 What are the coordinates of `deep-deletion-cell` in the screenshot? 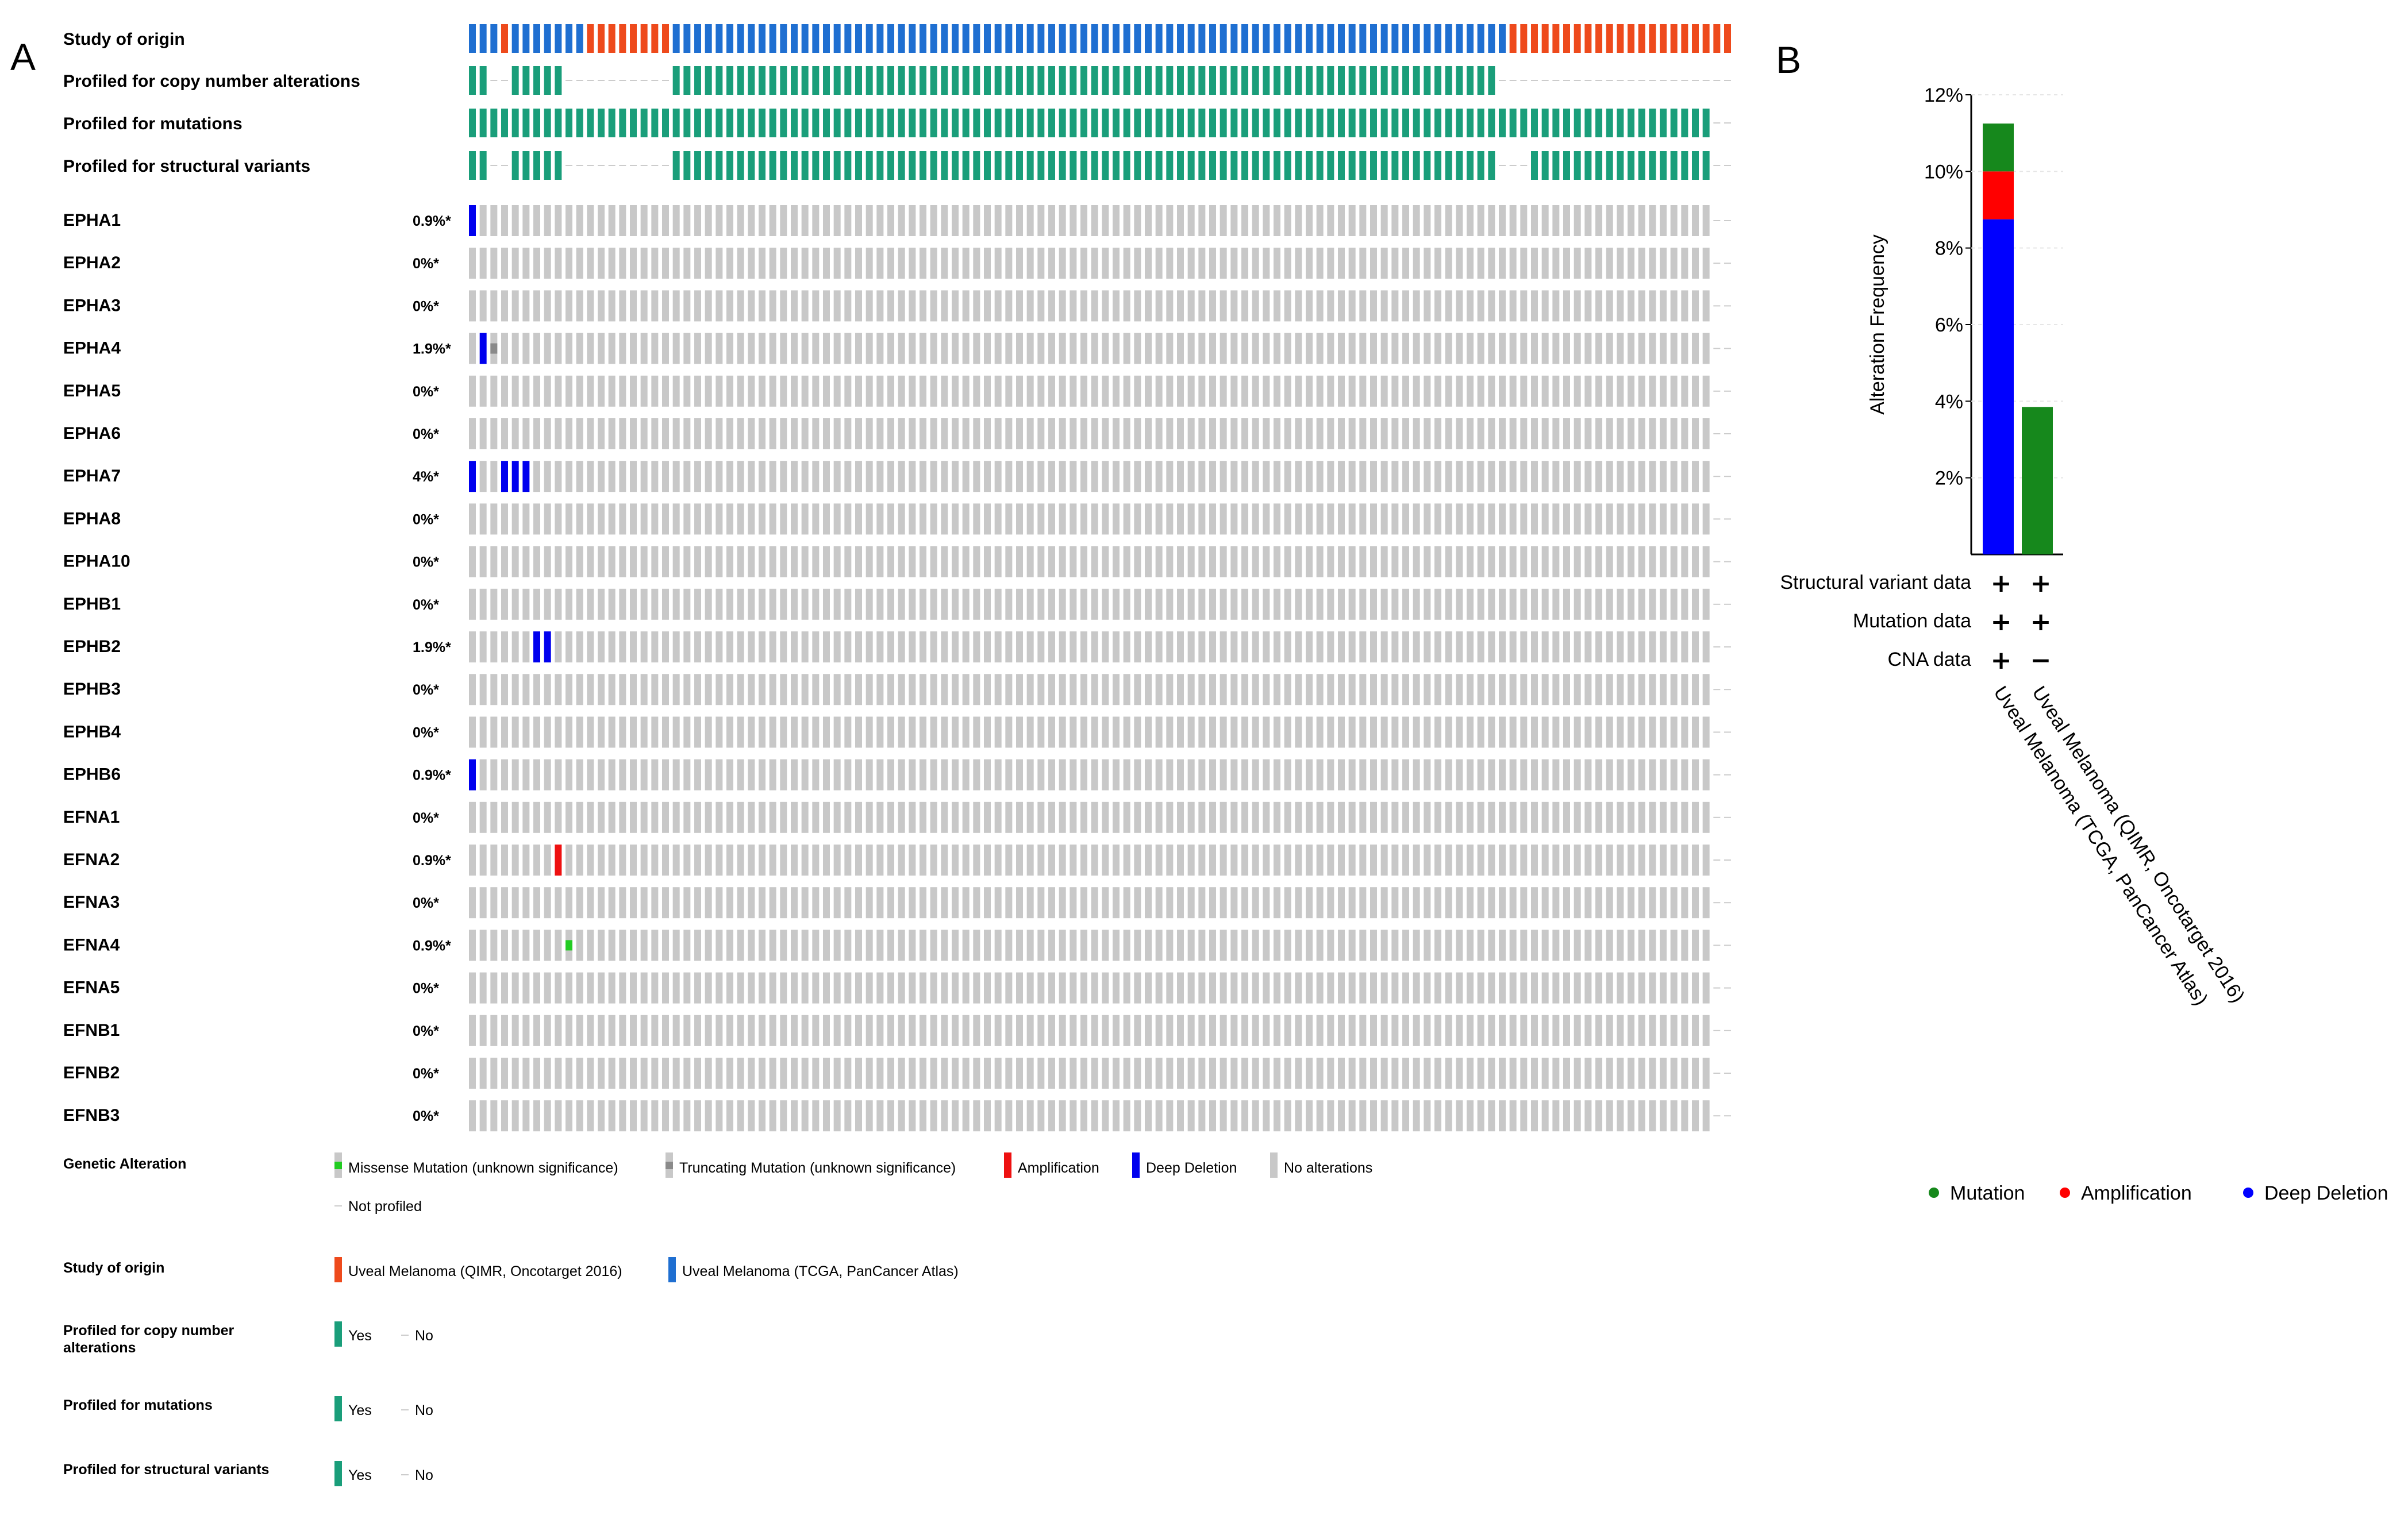 It's located at (536, 646).